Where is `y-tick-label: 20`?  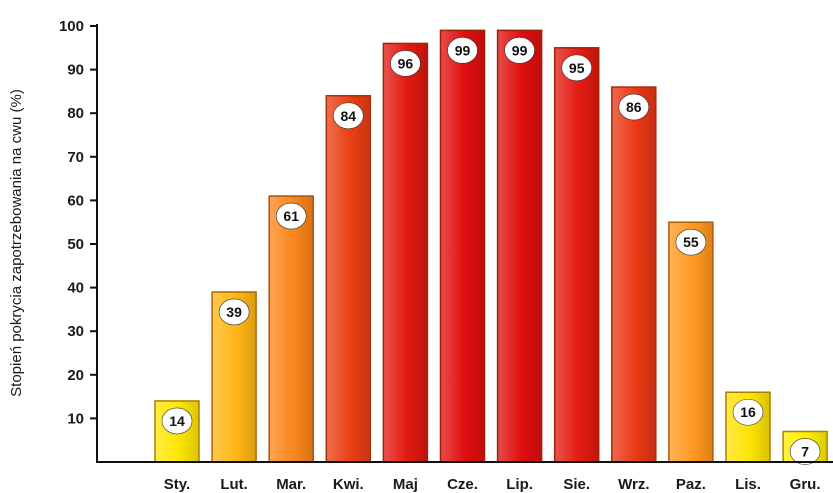
y-tick-label: 20 is located at coordinates (75, 375).